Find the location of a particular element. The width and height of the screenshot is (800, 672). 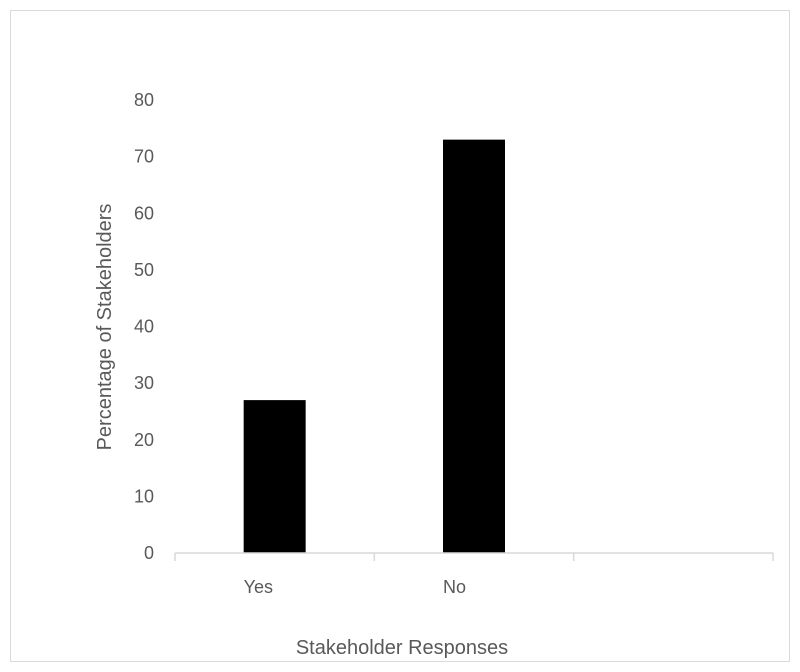

x-axis-title: Stakeholder Responses is located at coordinates (402, 648).